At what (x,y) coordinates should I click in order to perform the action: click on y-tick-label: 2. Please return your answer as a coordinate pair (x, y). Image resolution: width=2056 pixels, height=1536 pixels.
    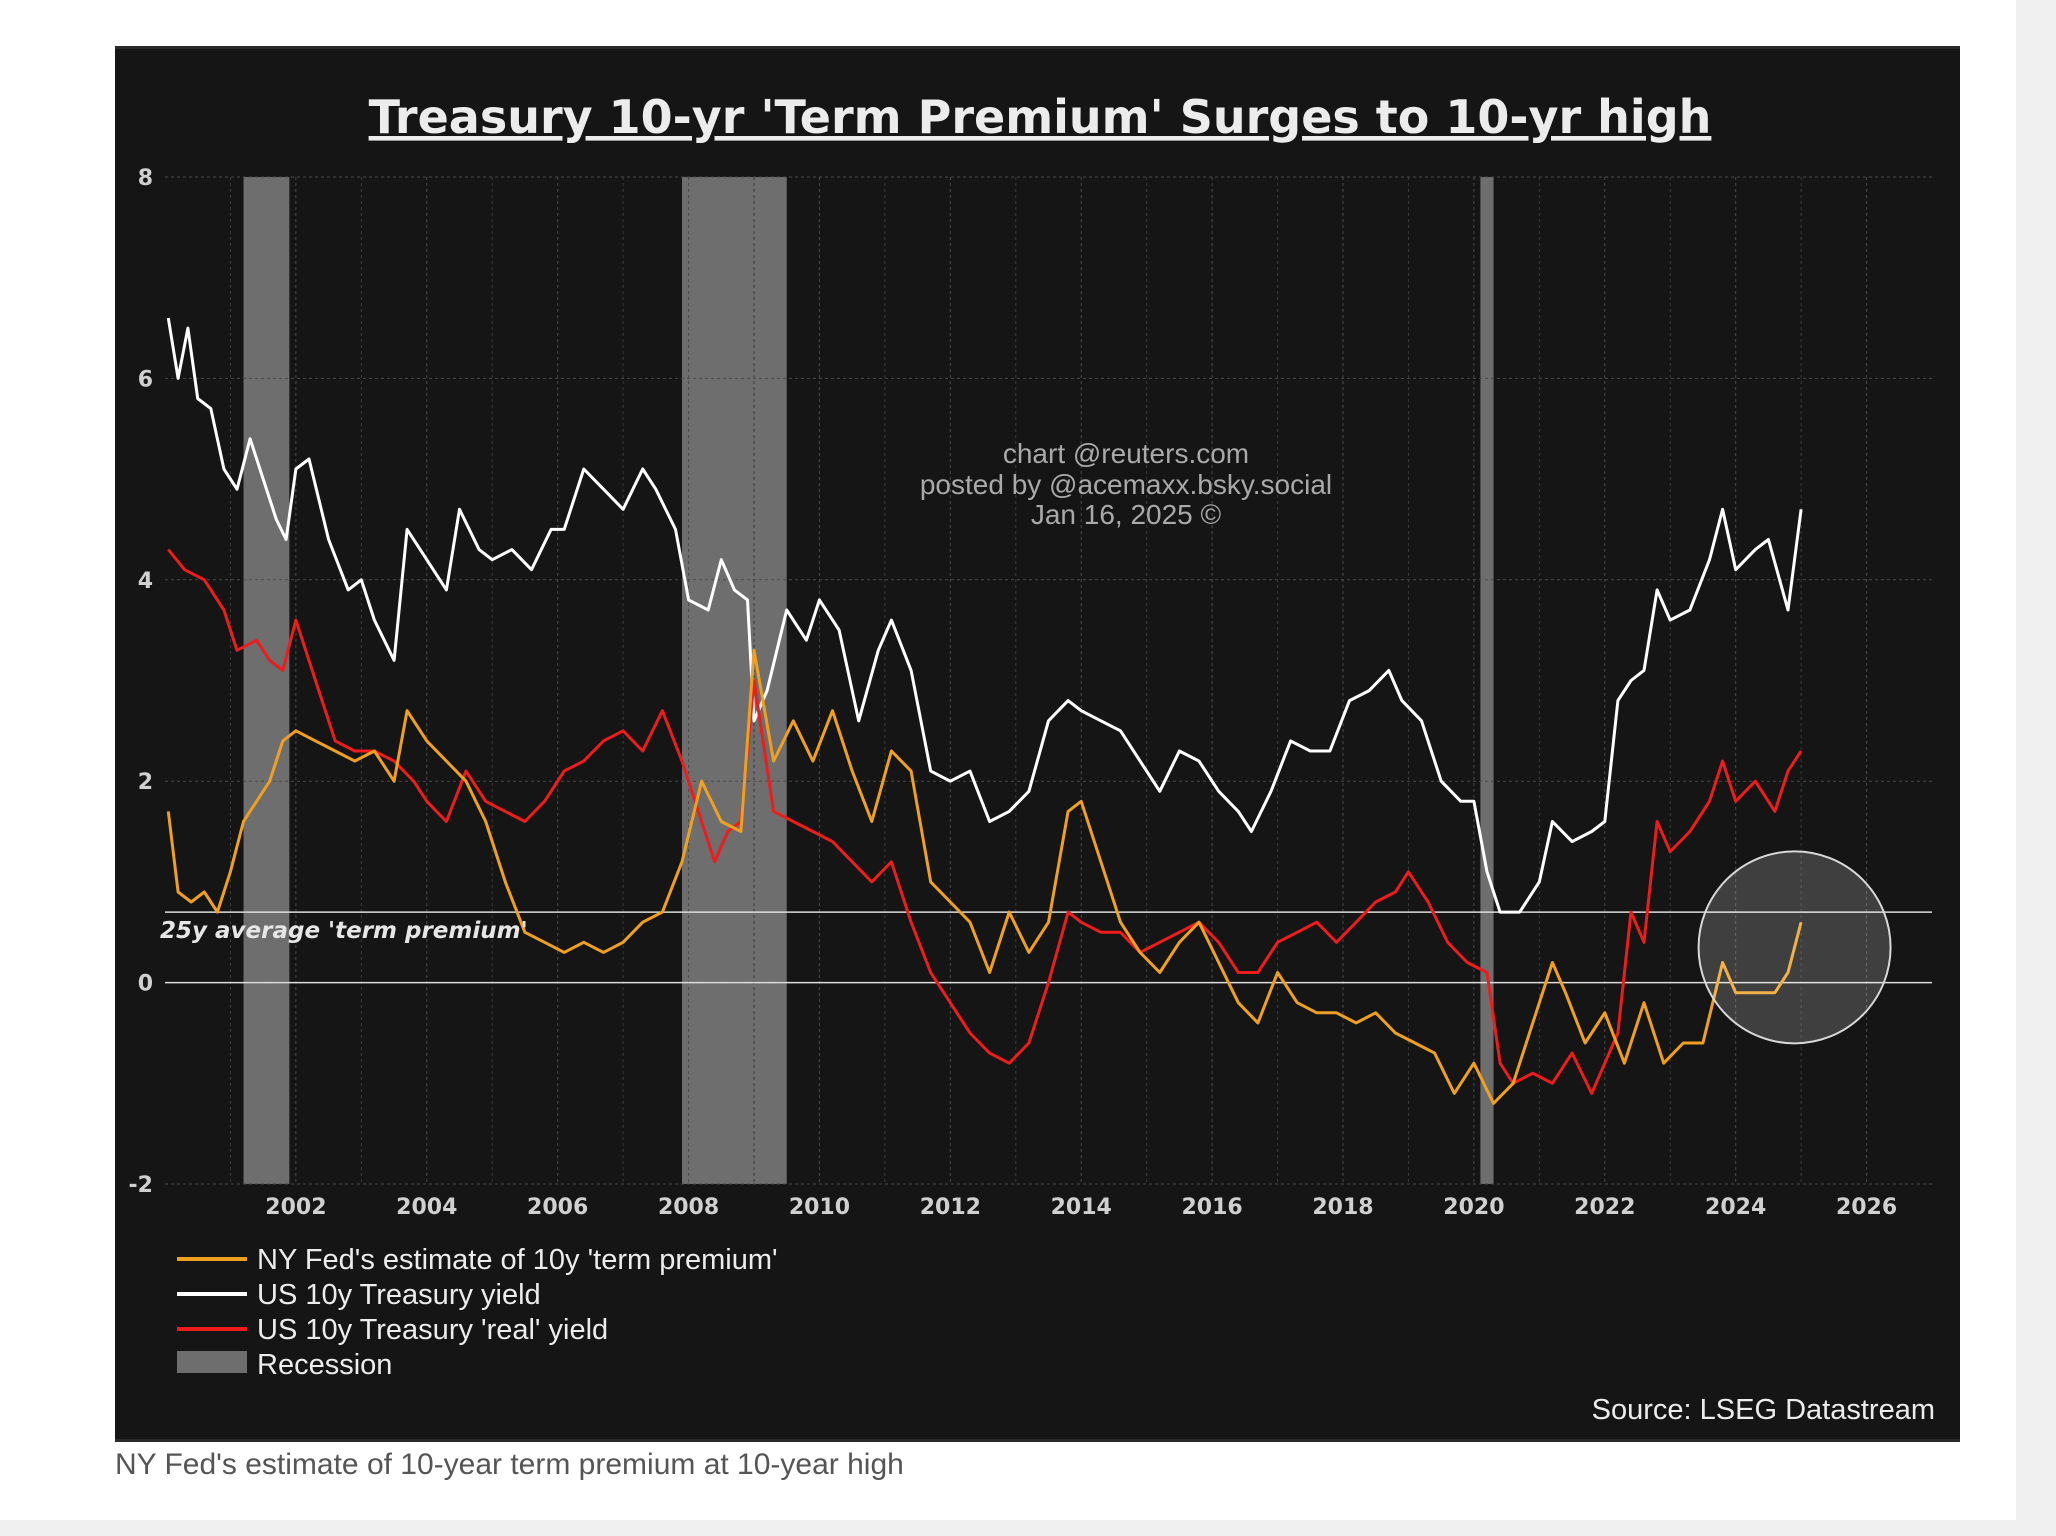
    Looking at the image, I should click on (145, 782).